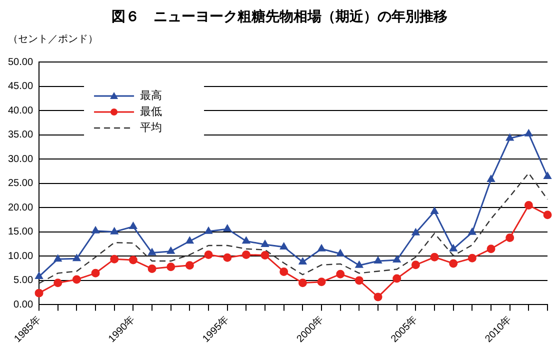  Describe the element at coordinates (21, 62) in the screenshot. I see `y-tick-label: 50.00` at that location.